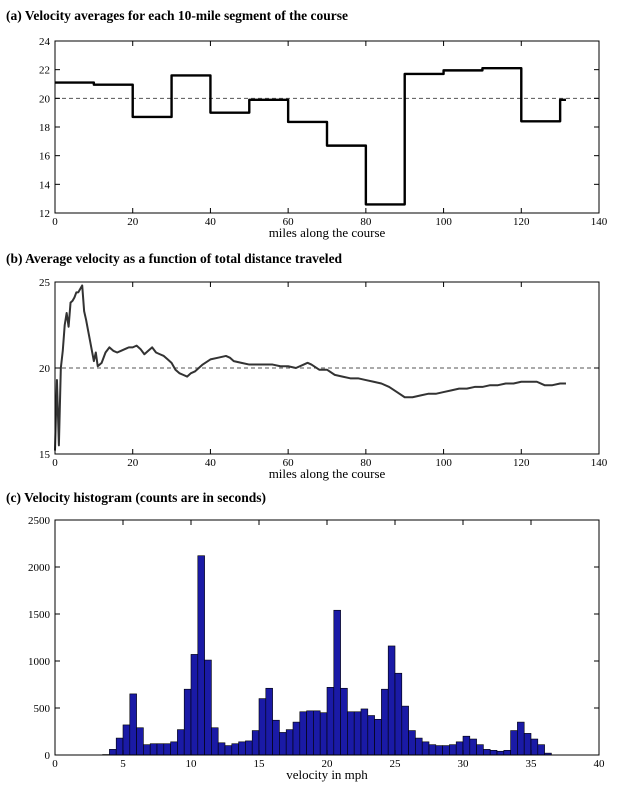  I want to click on y-tick-label: 18, so click(45, 128).